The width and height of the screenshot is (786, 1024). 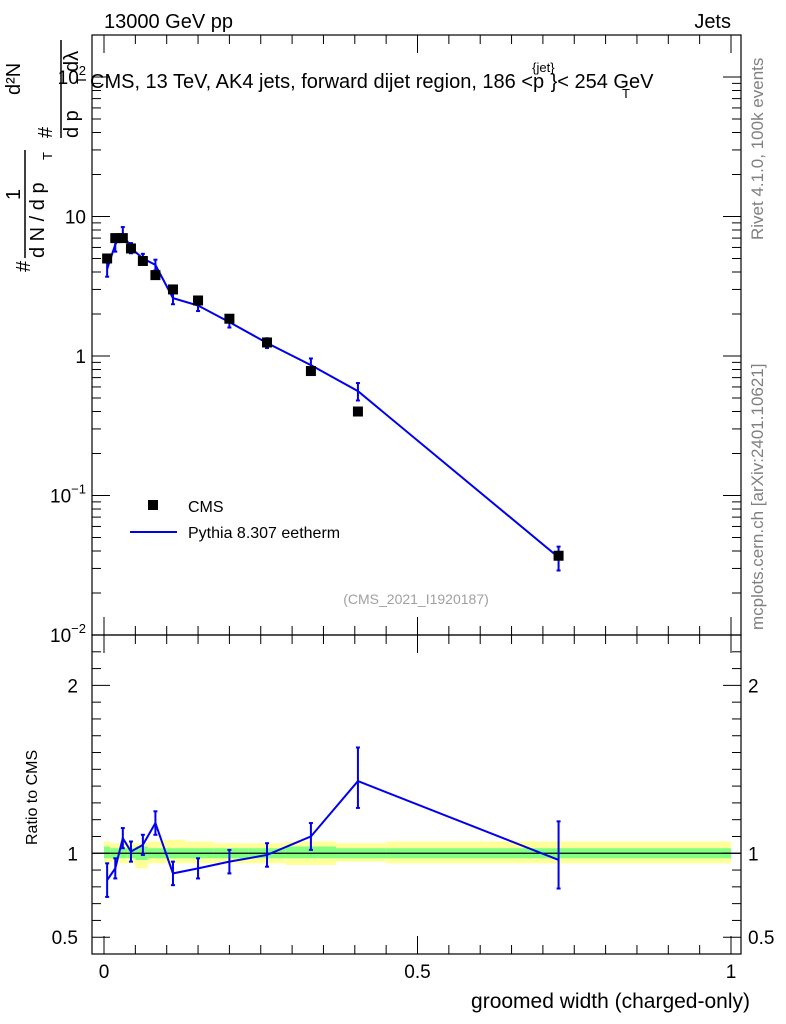 What do you see at coordinates (72, 124) in the screenshot?
I see `ylabel-dpt: d p` at bounding box center [72, 124].